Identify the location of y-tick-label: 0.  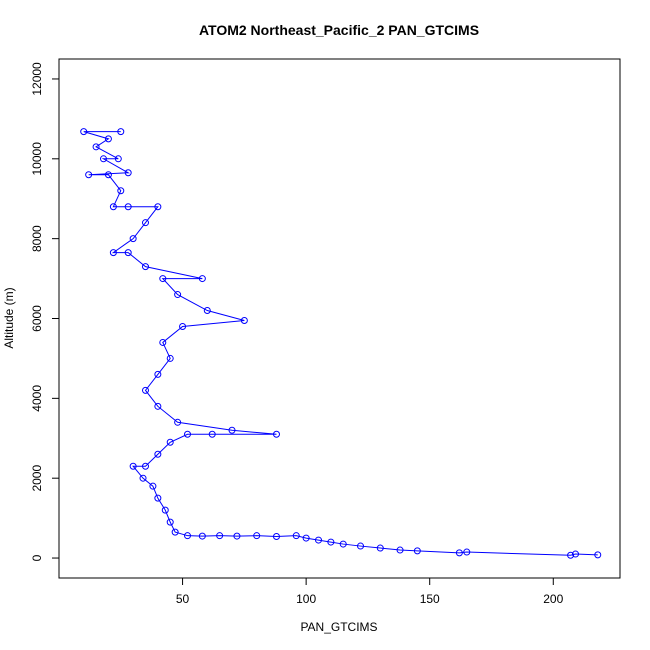
(37, 557).